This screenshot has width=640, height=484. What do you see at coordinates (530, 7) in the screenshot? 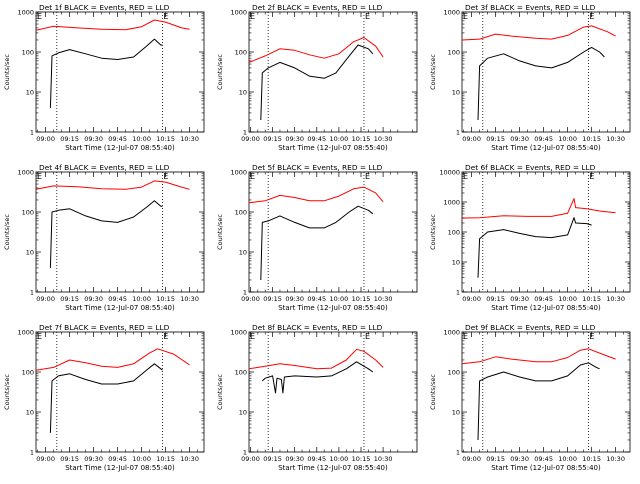
I see `panel-title: Det 3f BLACK = Events, RED = LLD` at bounding box center [530, 7].